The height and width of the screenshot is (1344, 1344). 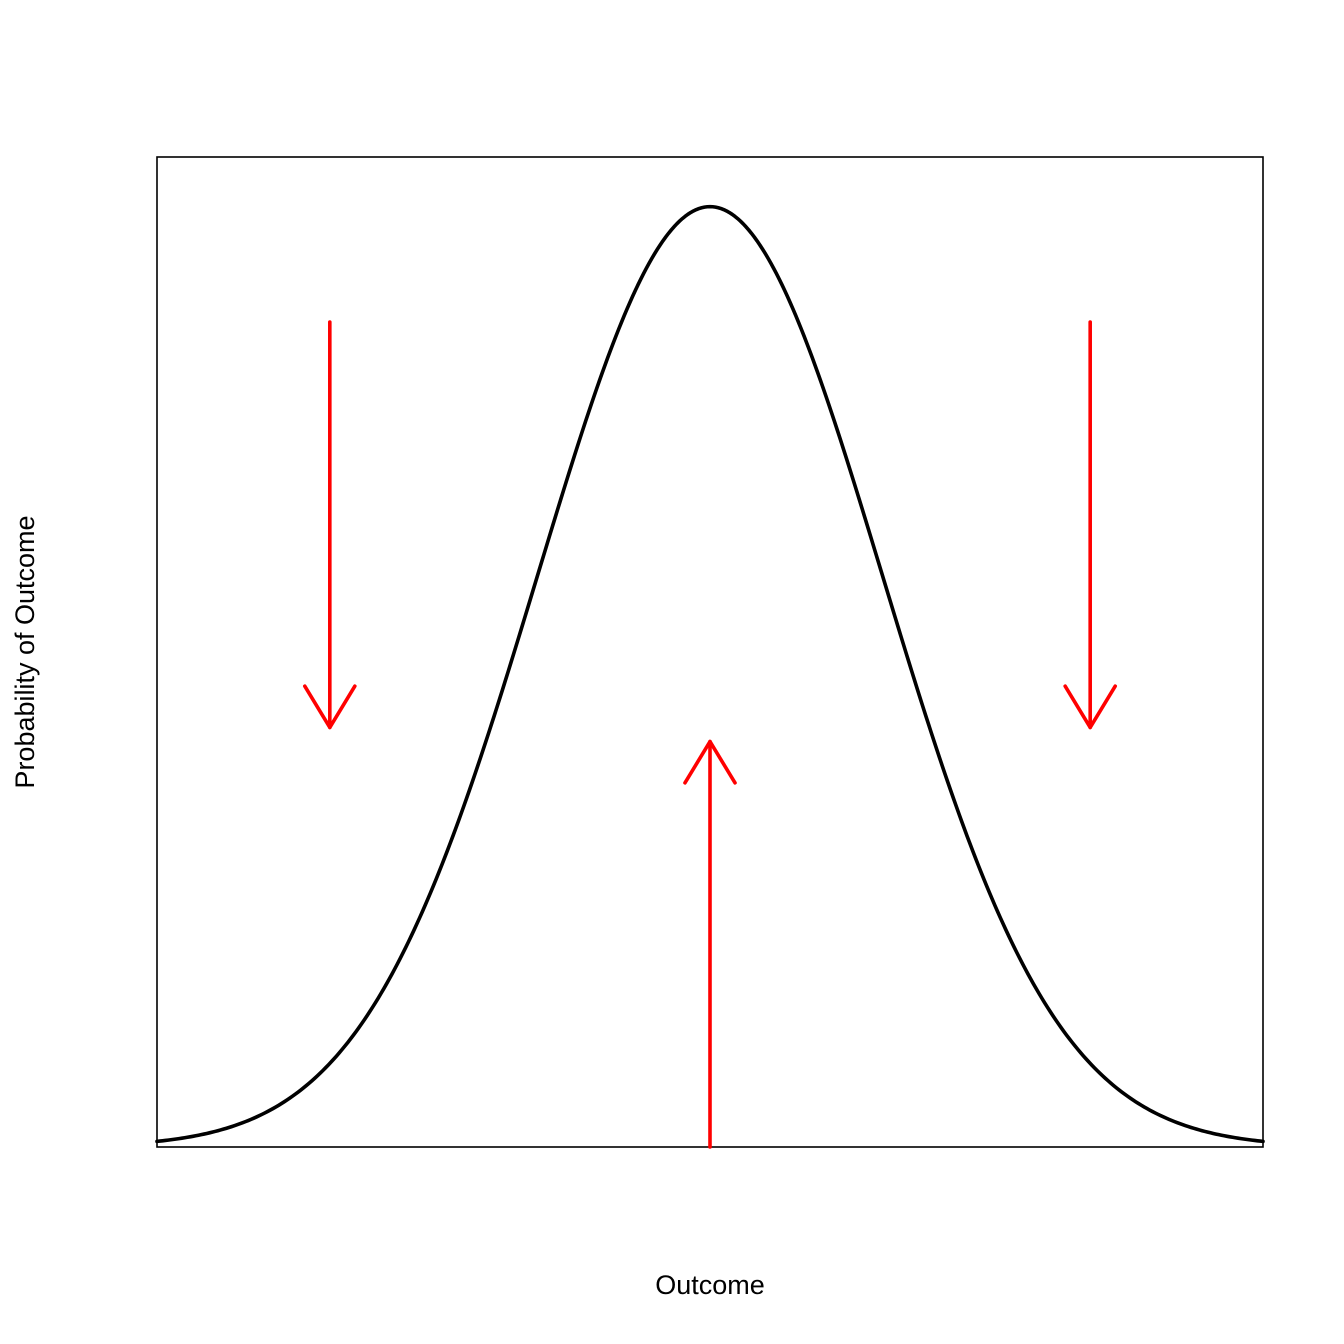 What do you see at coordinates (25, 651) in the screenshot?
I see `y-axis-label: Probability of Outcome` at bounding box center [25, 651].